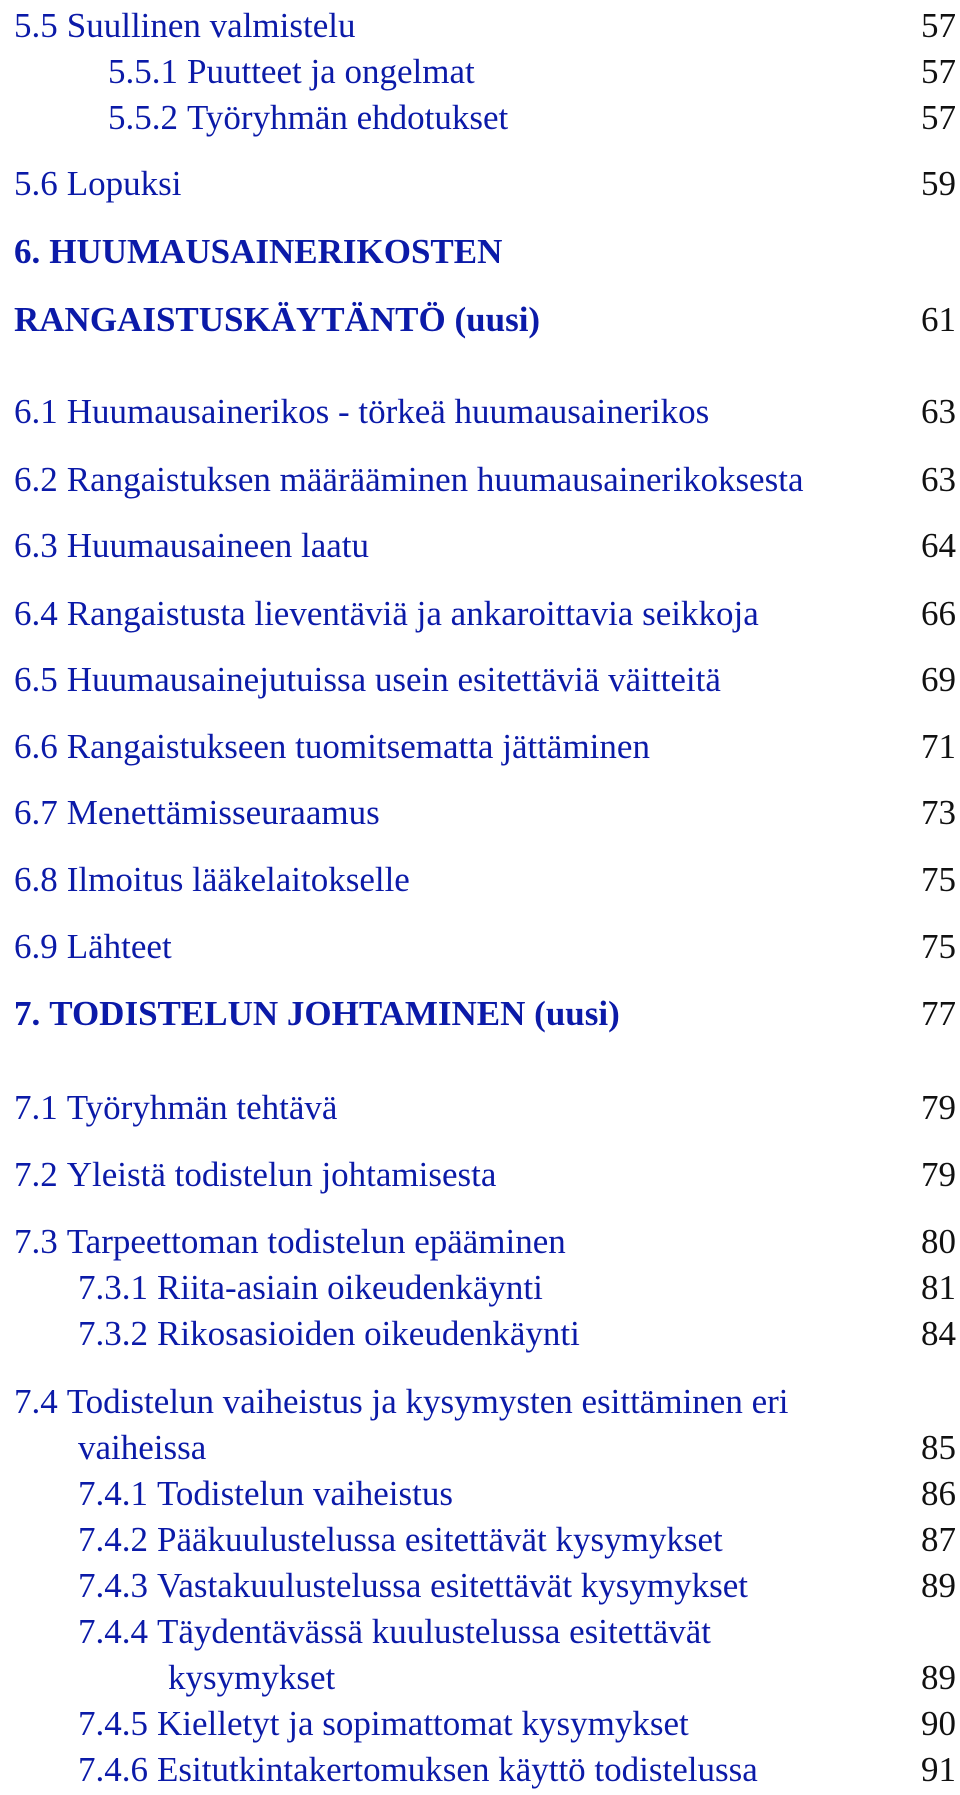 This screenshot has height=1795, width=960. Describe the element at coordinates (36, 879) in the screenshot. I see `toc-entry-number: 6.8` at that location.